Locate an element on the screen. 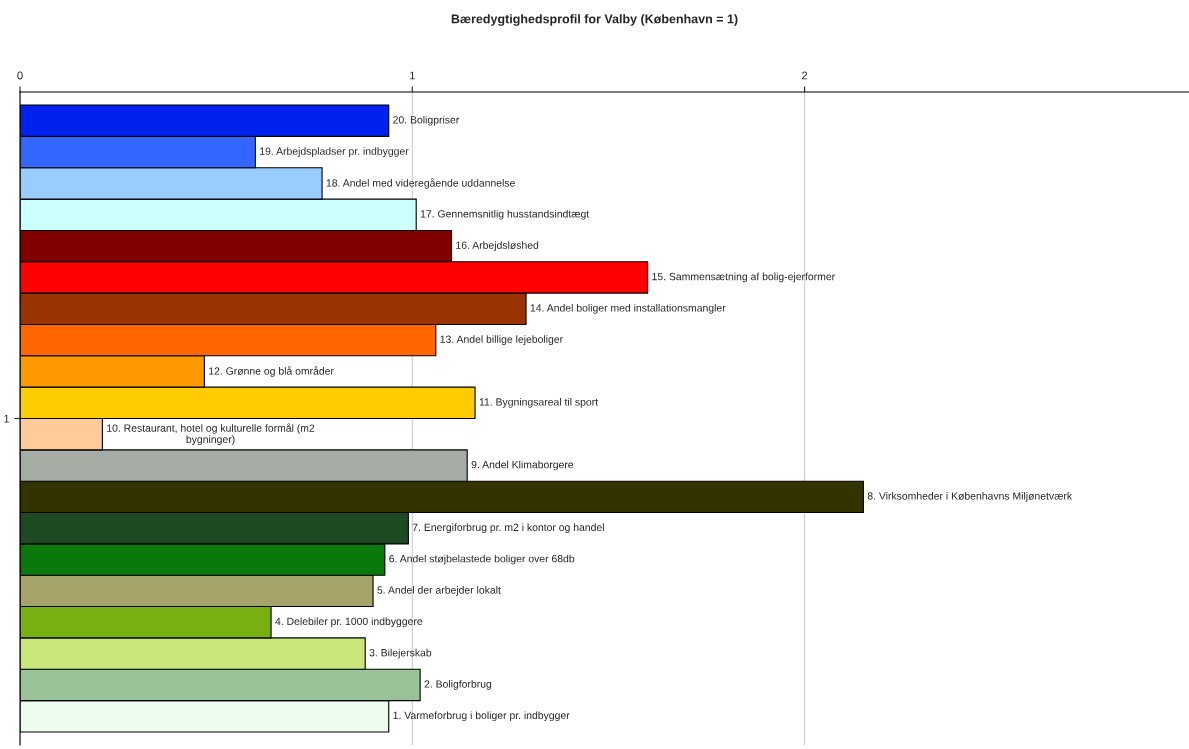  series-label: 13. Andel billige lejeboliger is located at coordinates (501, 340).